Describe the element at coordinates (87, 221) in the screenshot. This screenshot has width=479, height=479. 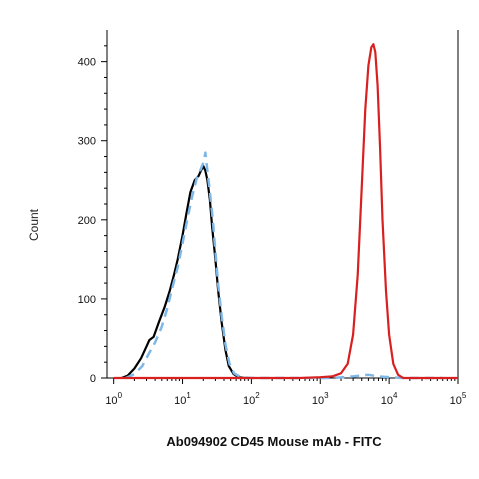
I see `y-tick-label: 200` at that location.